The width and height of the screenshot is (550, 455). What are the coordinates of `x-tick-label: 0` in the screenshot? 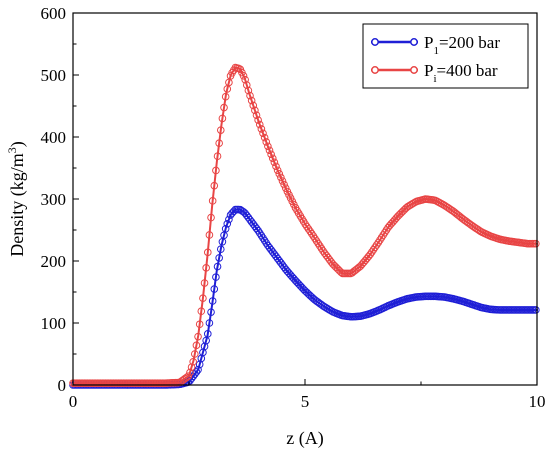 It's located at (73, 401).